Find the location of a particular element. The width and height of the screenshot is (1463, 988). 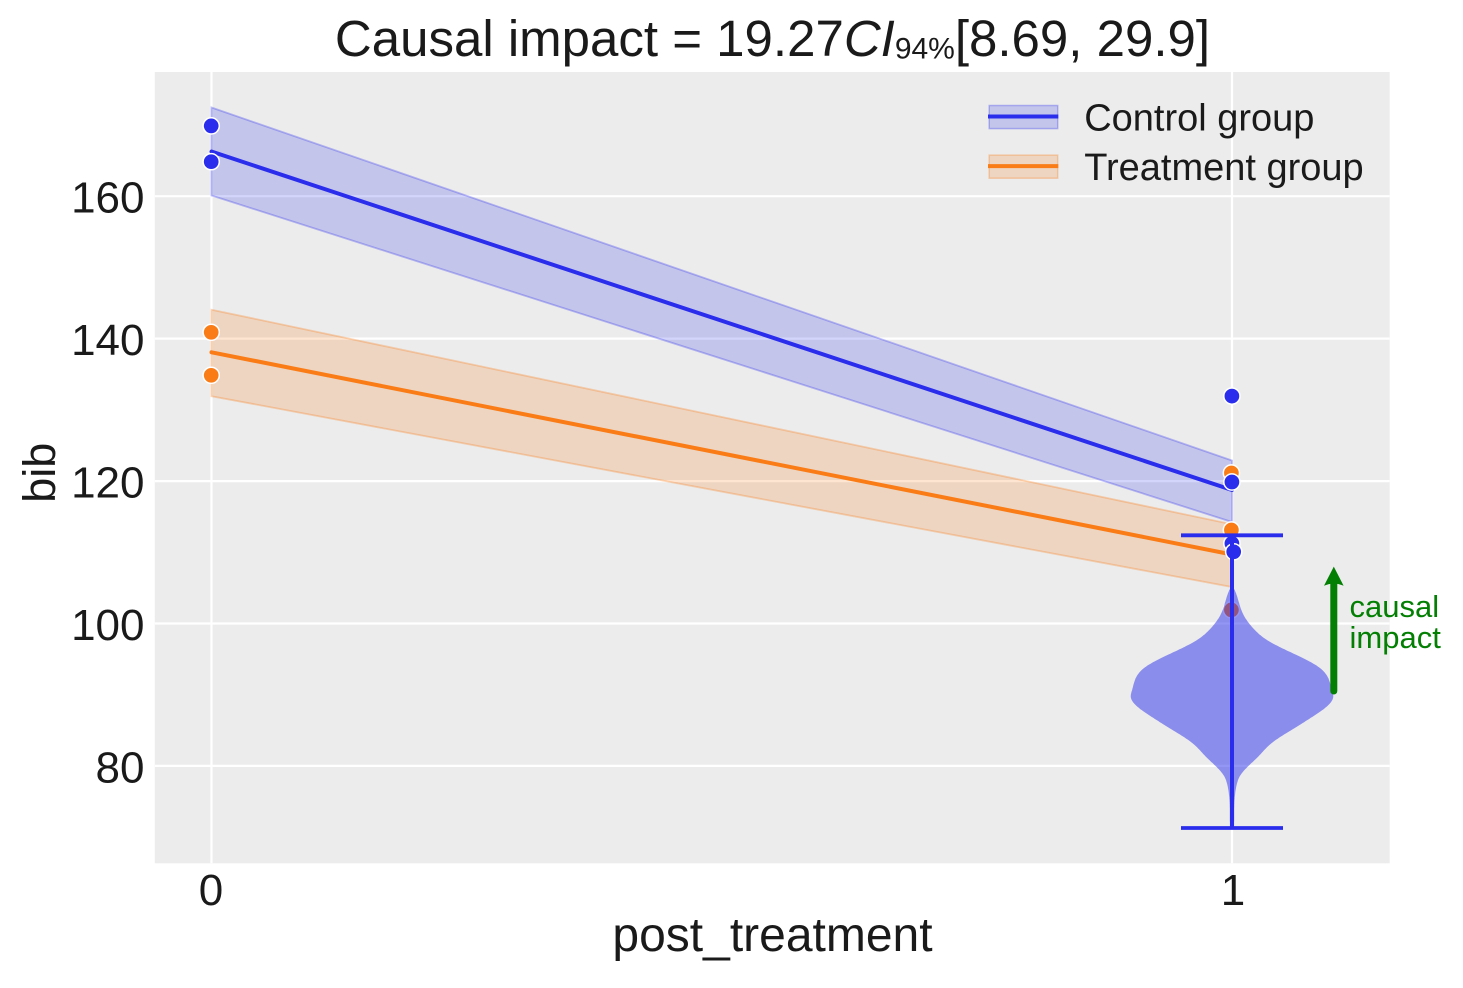

svg-text: Control group is located at coordinates (1199, 119).